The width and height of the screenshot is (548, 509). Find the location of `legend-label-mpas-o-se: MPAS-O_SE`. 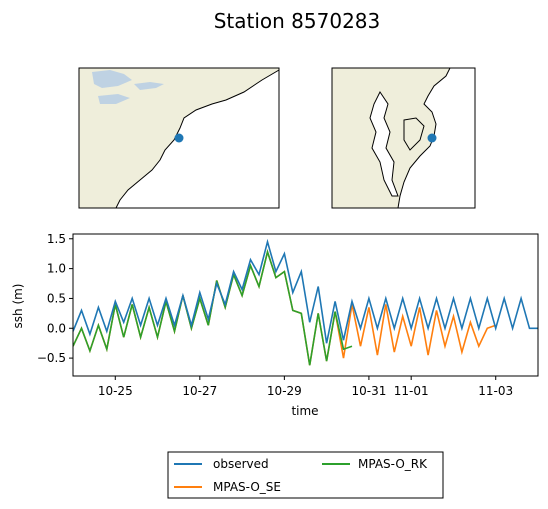

legend-label-mpas-o-se: MPAS-O_SE is located at coordinates (247, 487).